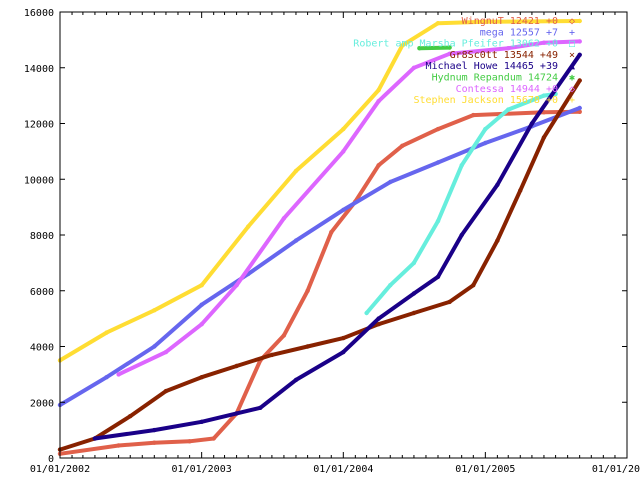 This screenshot has height=480, width=640. What do you see at coordinates (39, 125) in the screenshot?
I see `y-tick-label: 12000` at bounding box center [39, 125].